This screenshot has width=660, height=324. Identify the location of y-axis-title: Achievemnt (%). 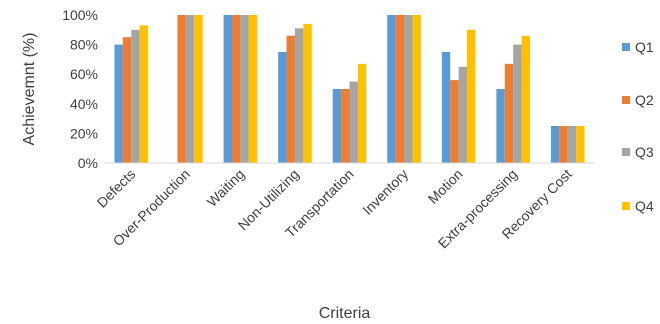
(29, 89).